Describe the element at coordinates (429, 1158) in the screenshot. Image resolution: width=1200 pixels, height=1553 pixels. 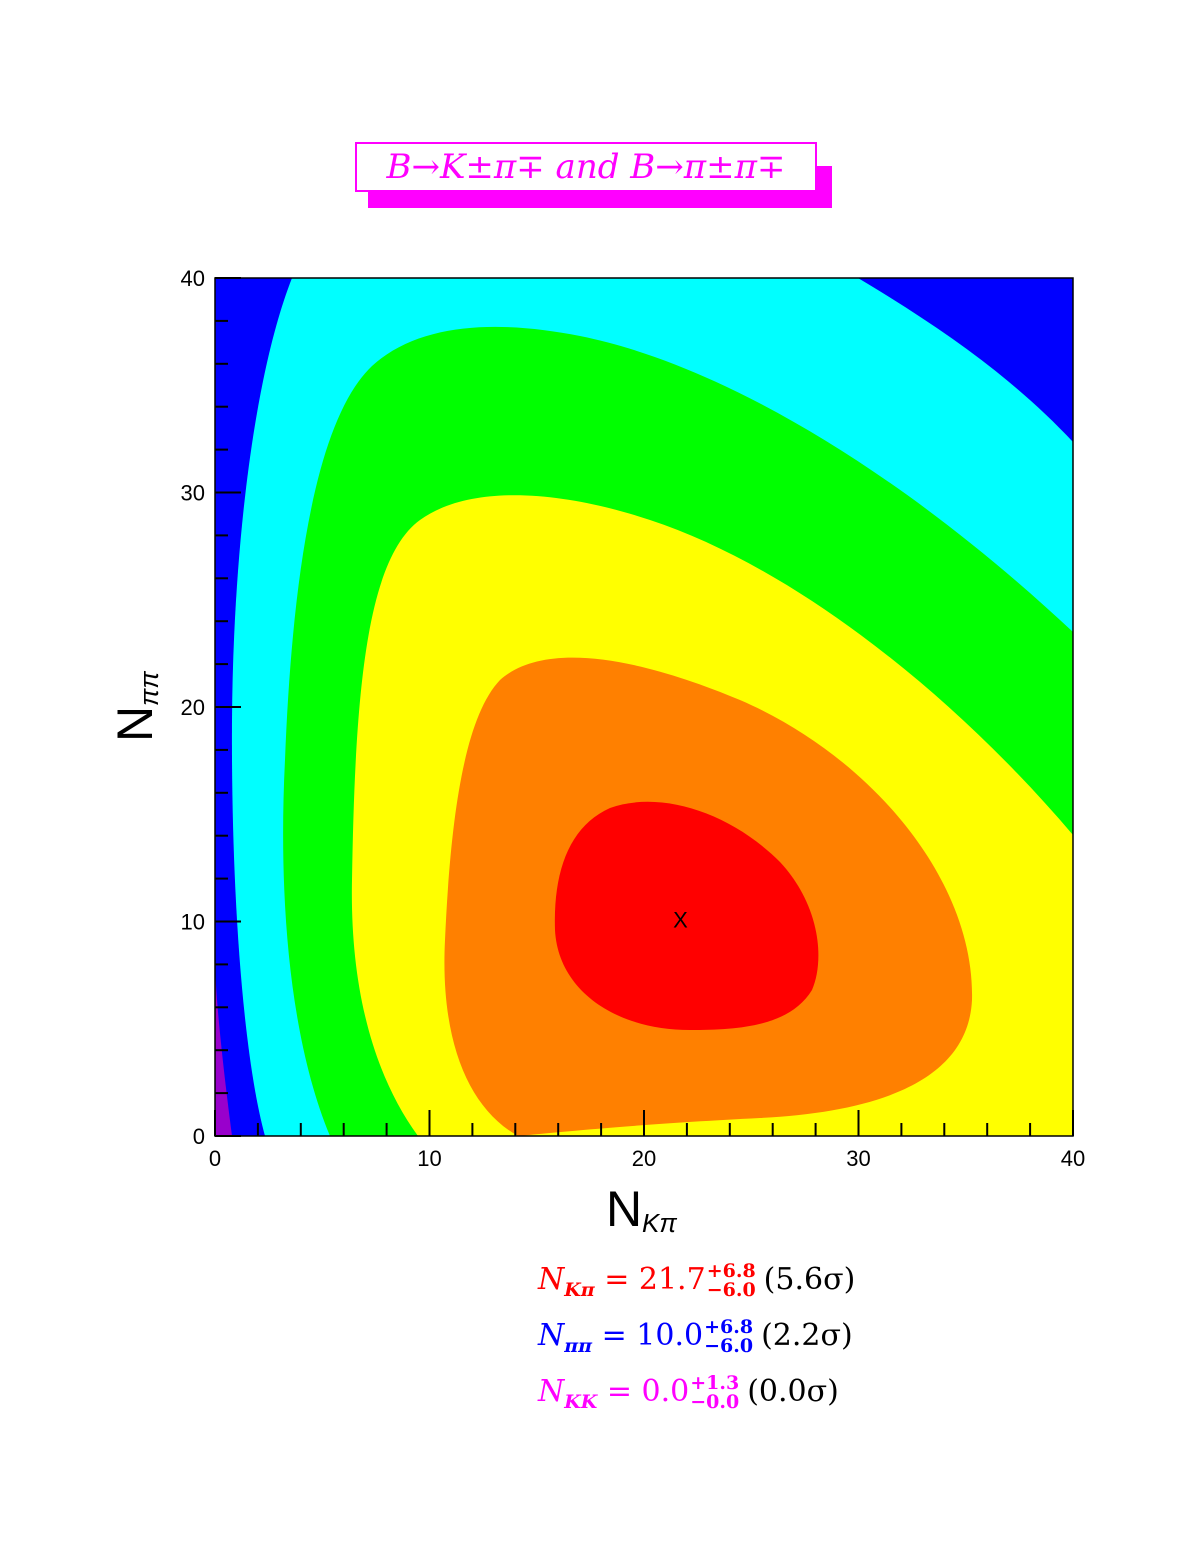
I see `x-tick-label: 10` at that location.